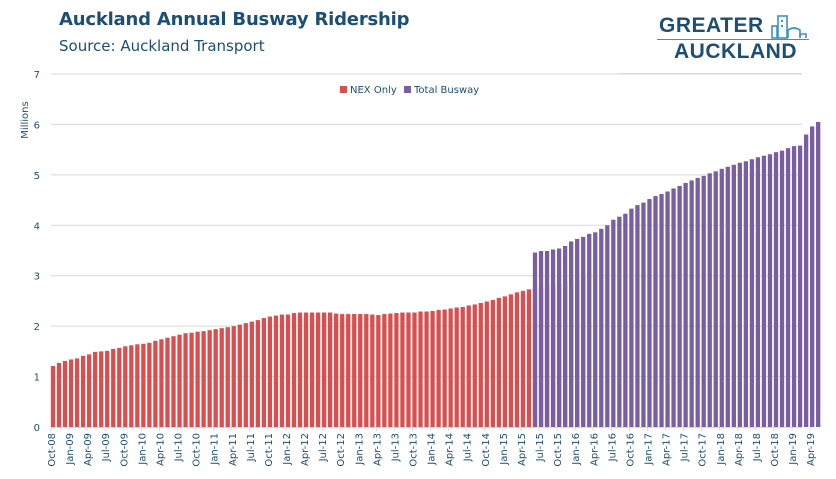  What do you see at coordinates (486, 450) in the screenshot?
I see `x-tick-label: Oct-14` at bounding box center [486, 450].